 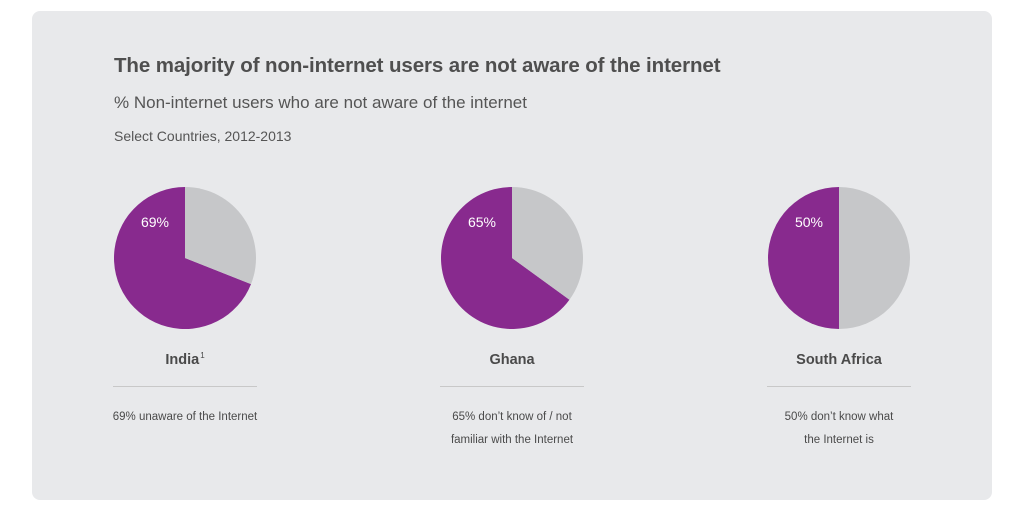 What do you see at coordinates (185, 359) in the screenshot?
I see `country-label-india: India1` at bounding box center [185, 359].